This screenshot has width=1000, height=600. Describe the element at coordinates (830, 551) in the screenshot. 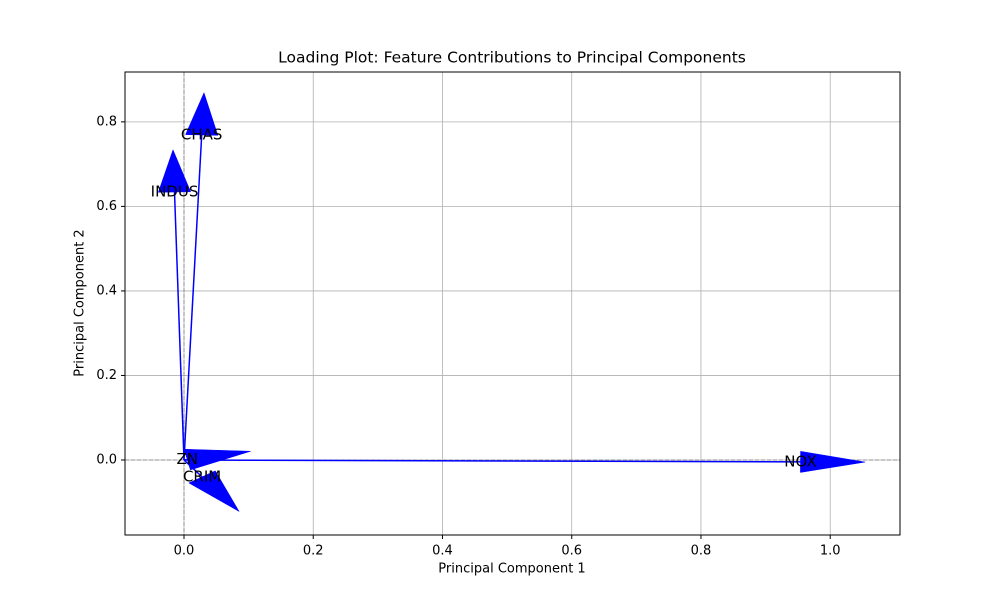

I see `x-tick-label: 1.0` at that location.